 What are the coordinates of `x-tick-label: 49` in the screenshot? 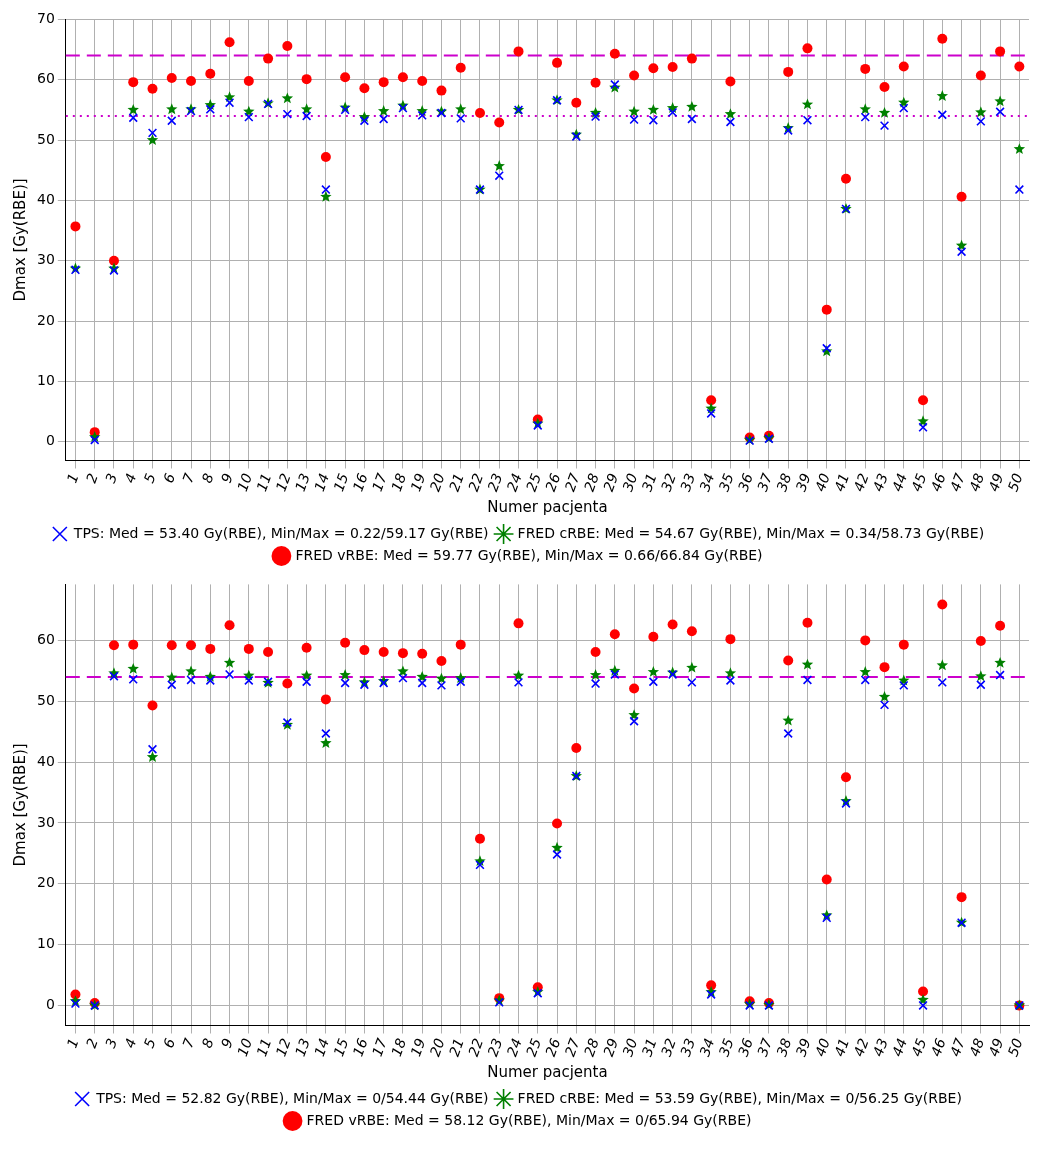 It's located at (996, 482).